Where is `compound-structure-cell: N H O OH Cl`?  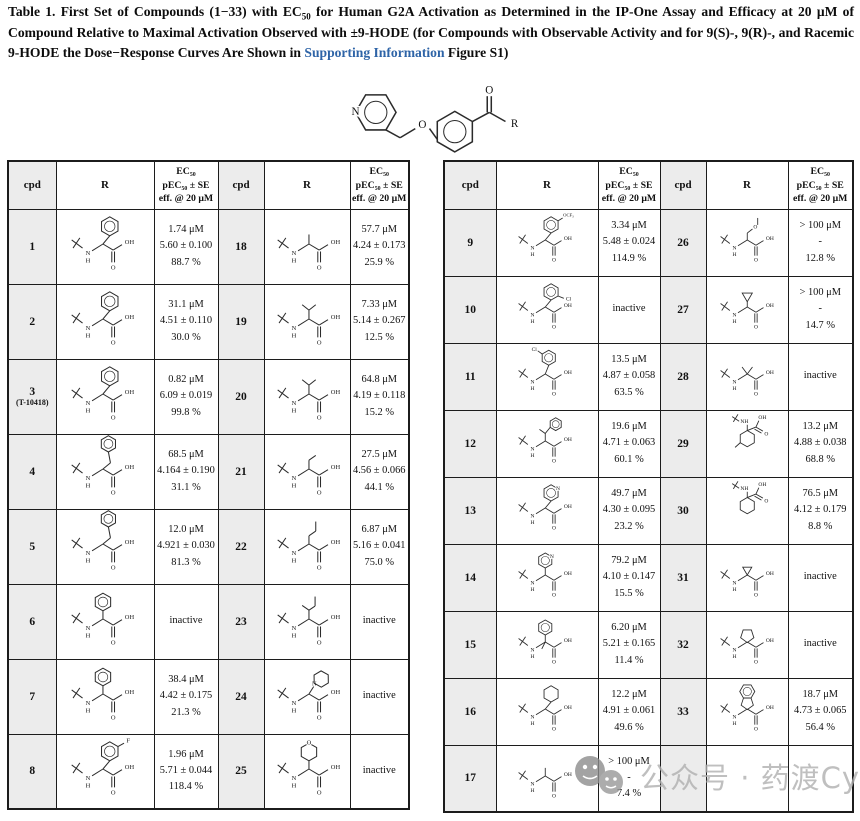
compound-structure-cell: N H O OH Cl is located at coordinates (547, 376).